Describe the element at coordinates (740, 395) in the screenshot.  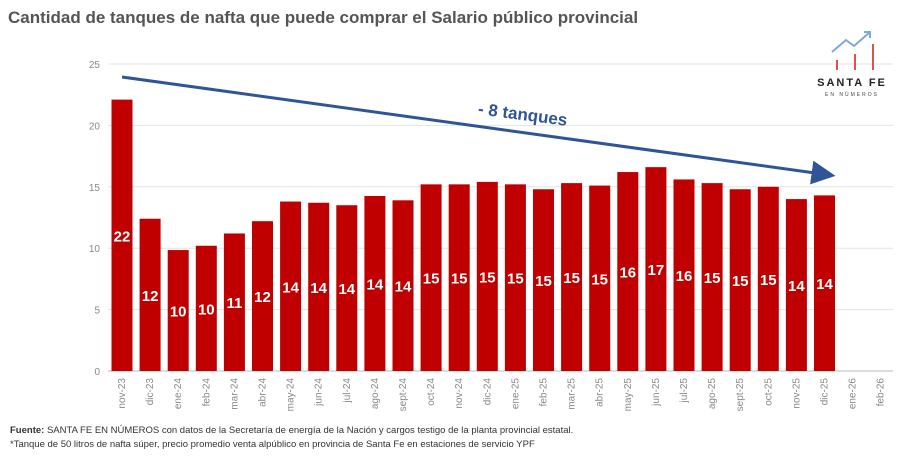
I see `x-tick-label: sept-25` at that location.